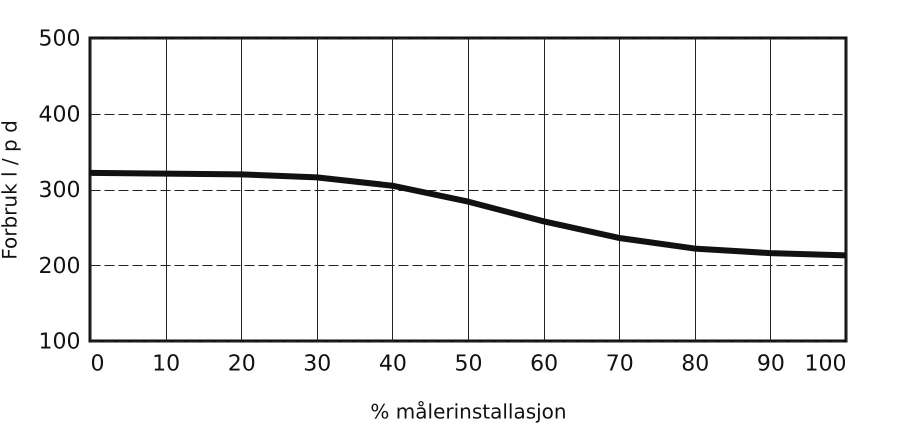 The height and width of the screenshot is (435, 906). I want to click on y-tick-label: 200, so click(59, 266).